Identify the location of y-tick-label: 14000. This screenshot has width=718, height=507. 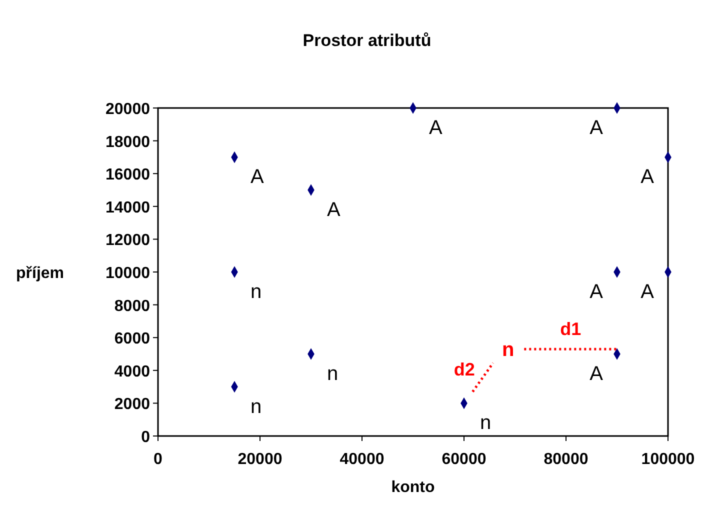
(128, 207).